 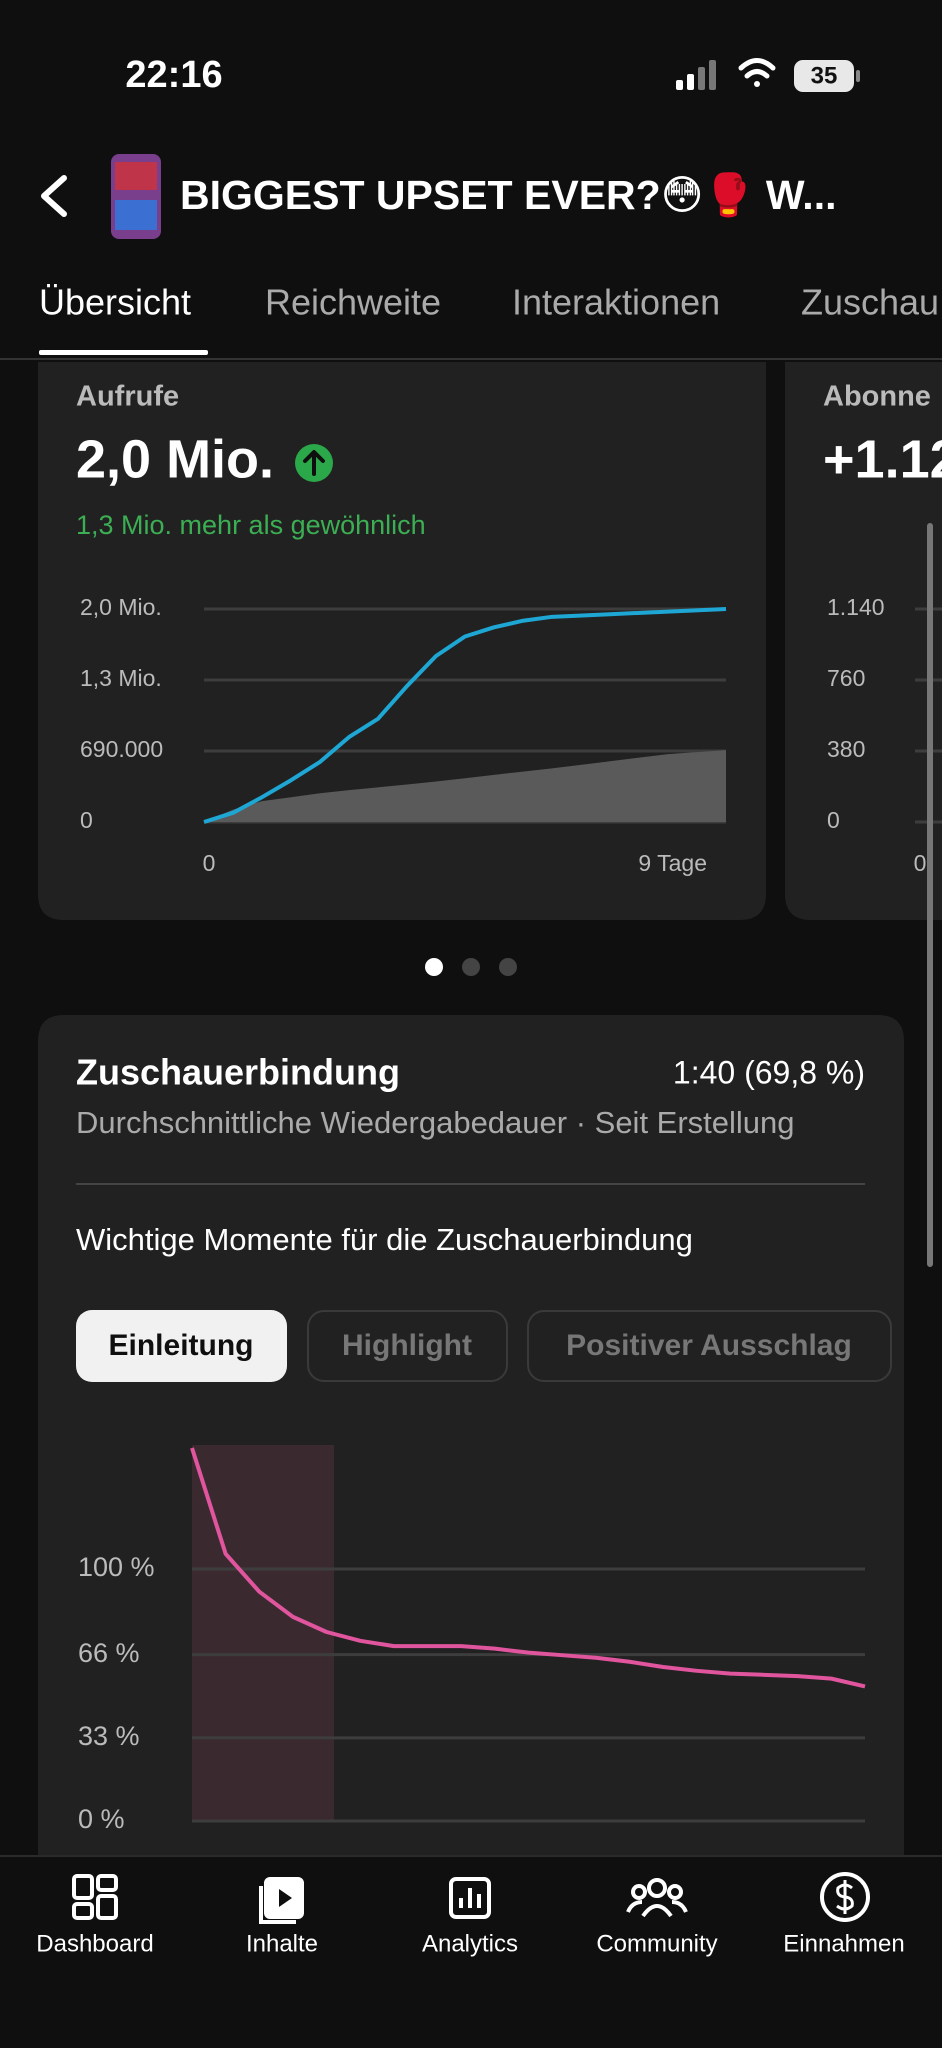 I want to click on nav-label: Community, so click(x=656, y=1943).